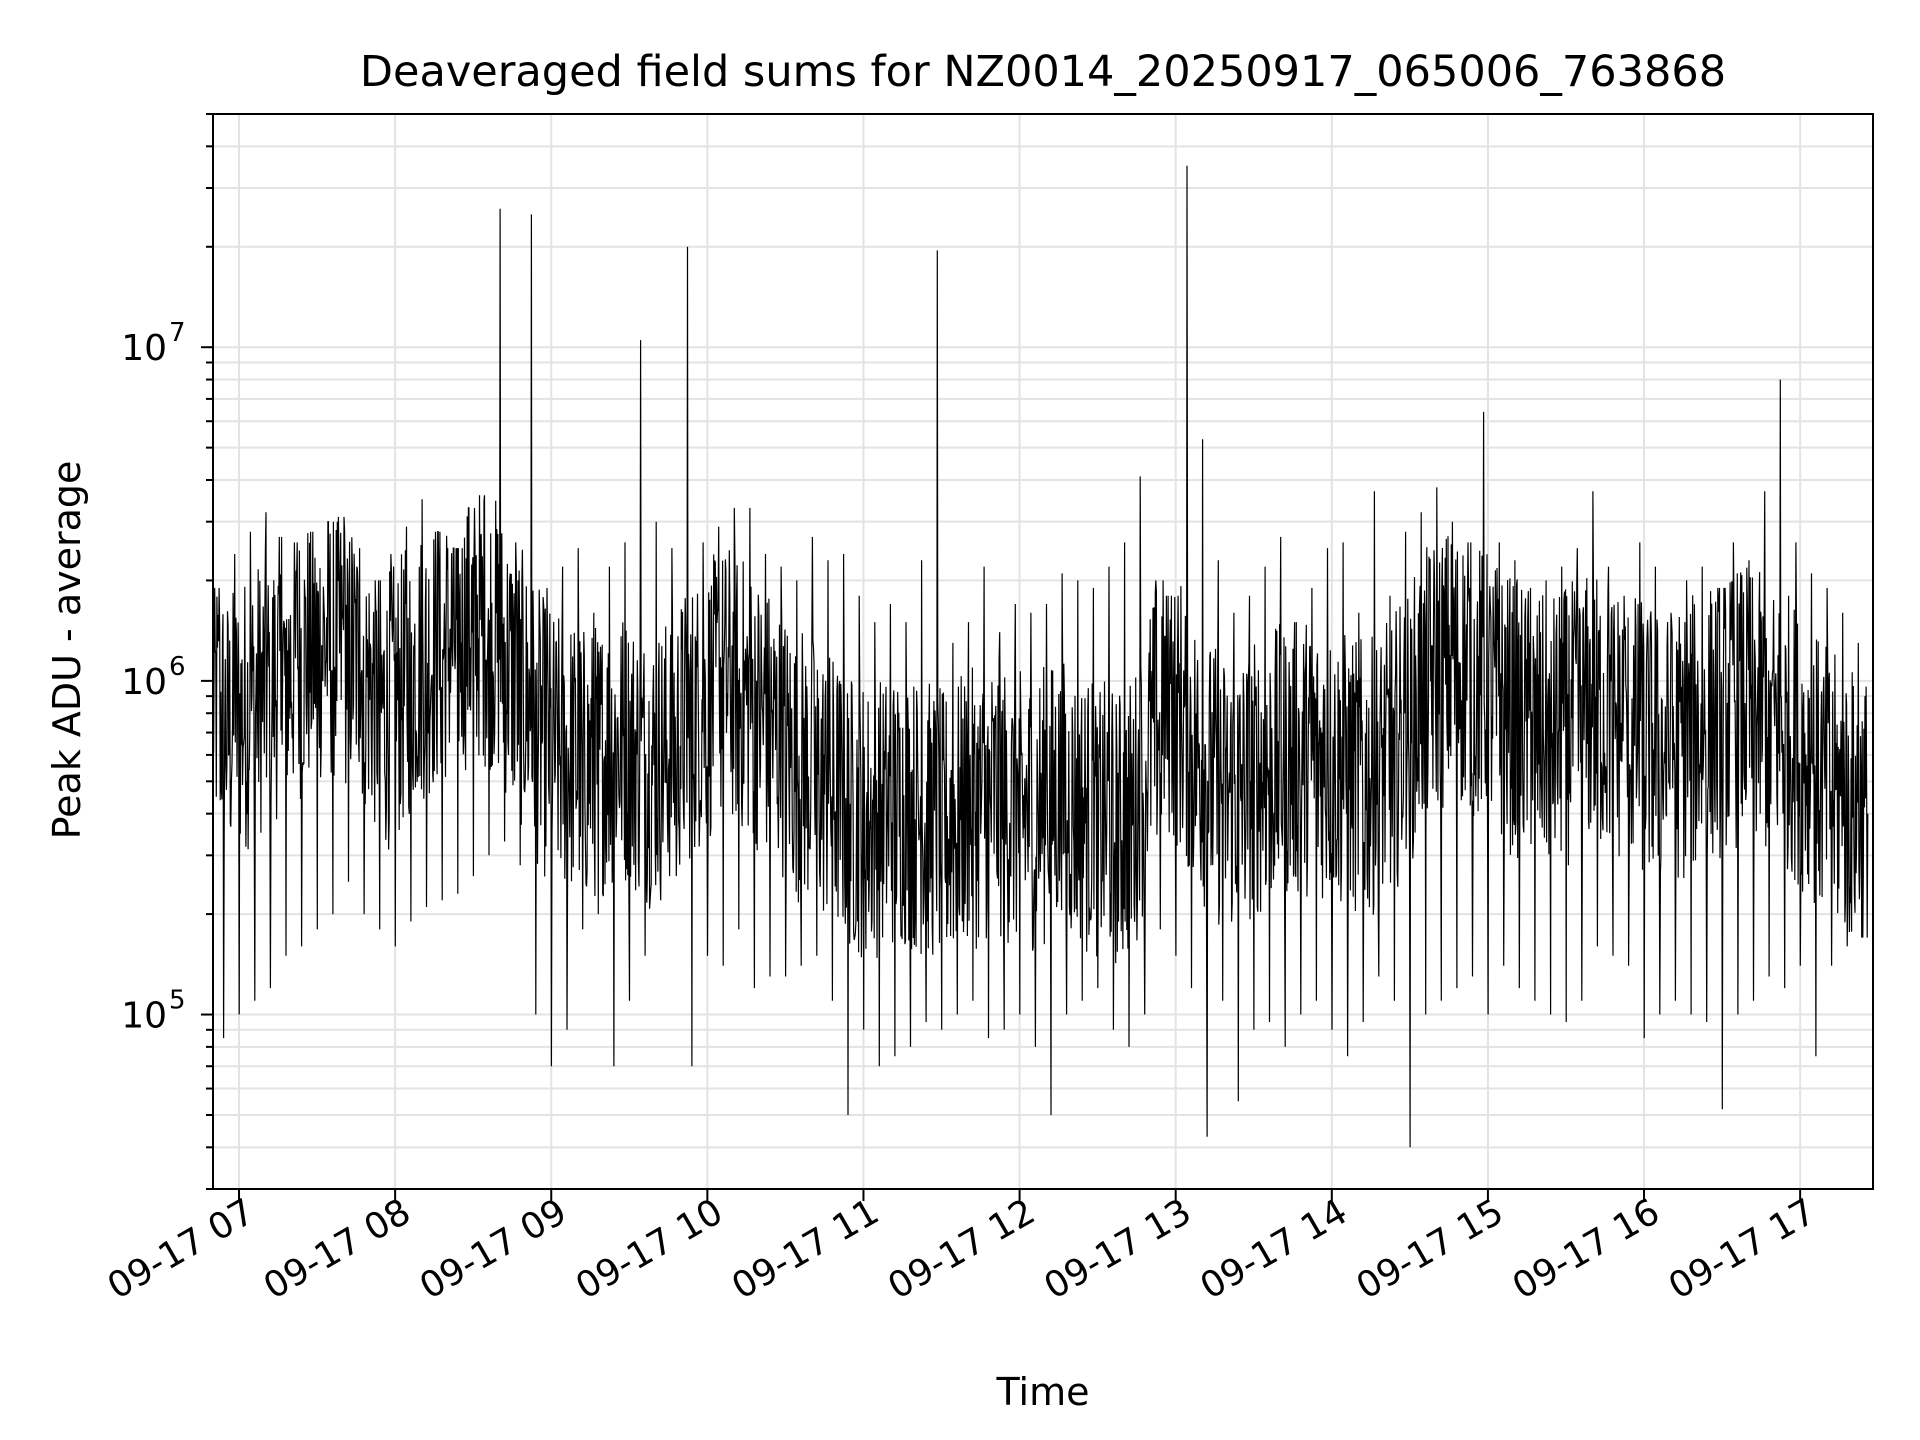 This screenshot has width=1920, height=1440. Describe the element at coordinates (1586, 1249) in the screenshot. I see `x-tick-label: 09-17 16` at that location.